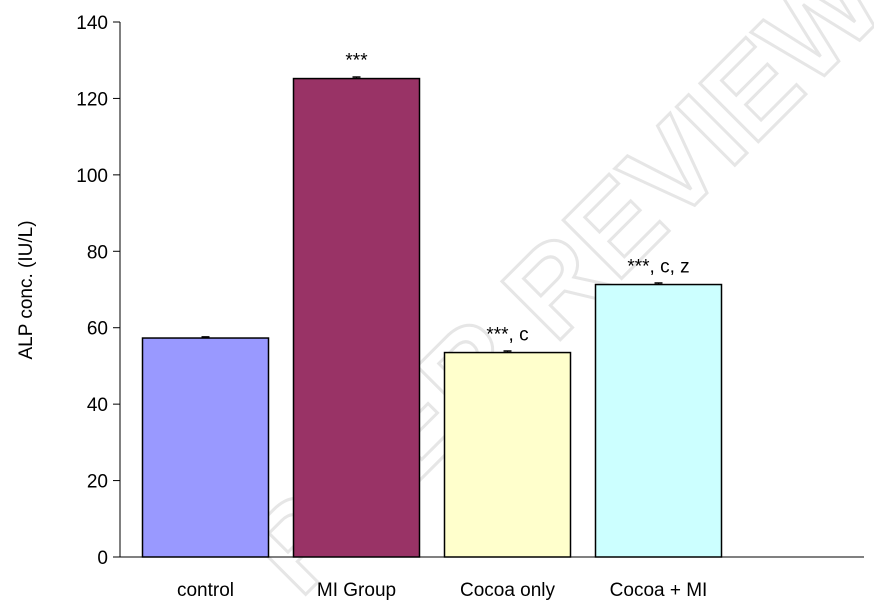 The height and width of the screenshot is (609, 874). What do you see at coordinates (356, 61) in the screenshot?
I see `significance-label: ***` at bounding box center [356, 61].